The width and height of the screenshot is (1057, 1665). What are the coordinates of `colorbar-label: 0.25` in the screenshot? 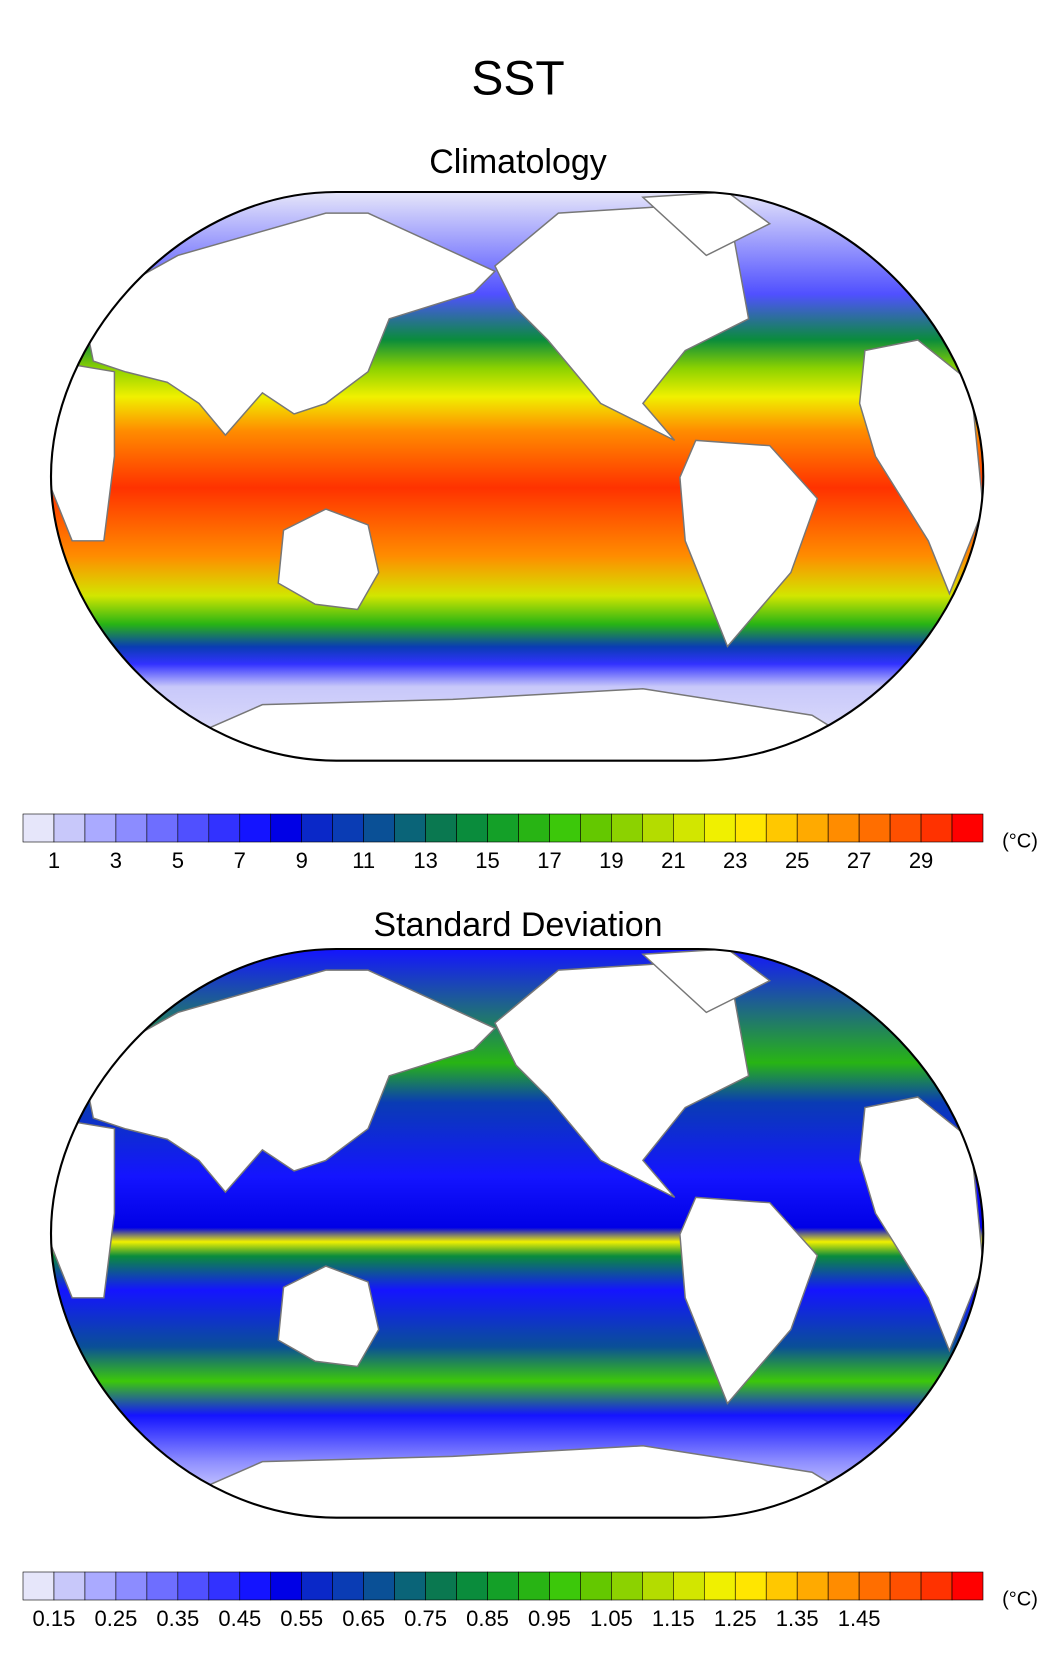 It's located at (115, 1618).